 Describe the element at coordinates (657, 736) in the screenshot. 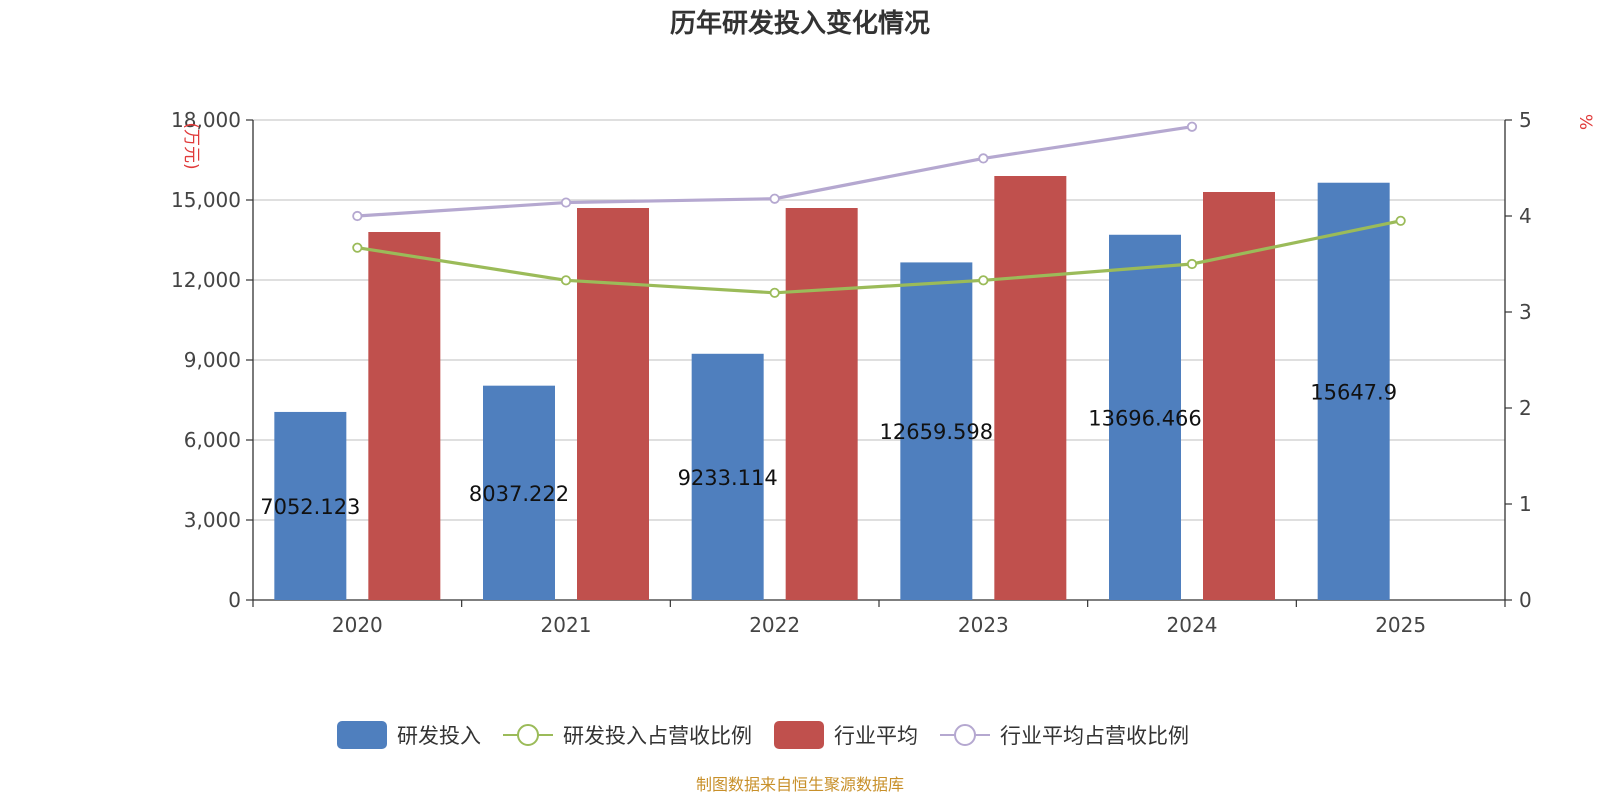

I see `legend-label: 研发投入占营收比例` at that location.